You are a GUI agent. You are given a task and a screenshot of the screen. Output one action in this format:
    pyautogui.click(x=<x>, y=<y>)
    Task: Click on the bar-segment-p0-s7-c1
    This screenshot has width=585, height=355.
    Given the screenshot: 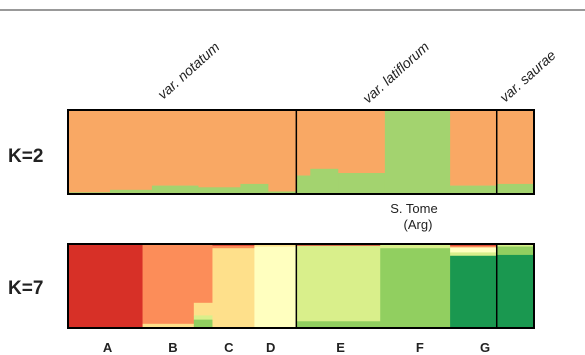 What is the action you would take?
    pyautogui.click(x=324, y=181)
    